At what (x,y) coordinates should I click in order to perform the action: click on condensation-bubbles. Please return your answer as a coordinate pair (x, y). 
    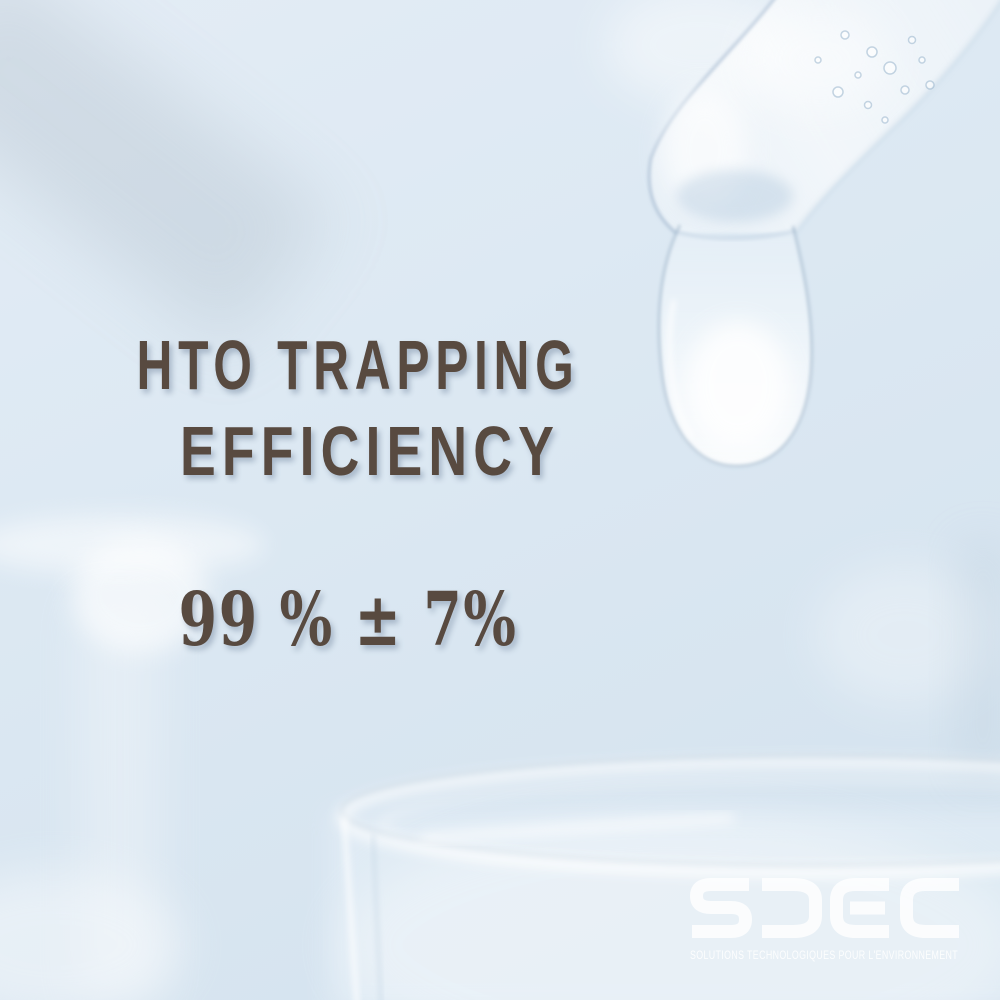
    Looking at the image, I should click on (874, 77).